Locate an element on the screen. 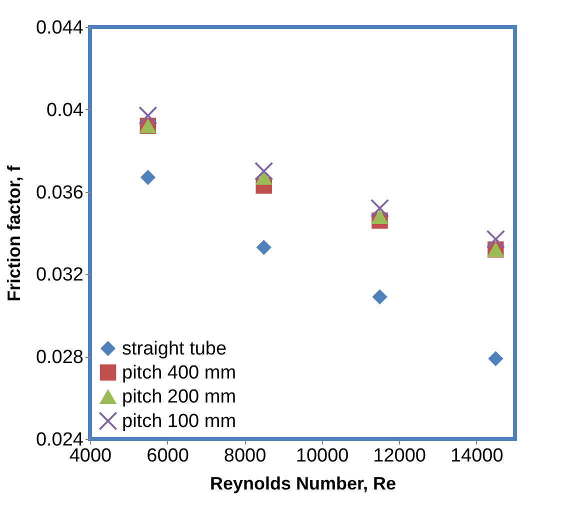 This screenshot has width=564, height=515. x-tick-label: 12000 is located at coordinates (399, 456).